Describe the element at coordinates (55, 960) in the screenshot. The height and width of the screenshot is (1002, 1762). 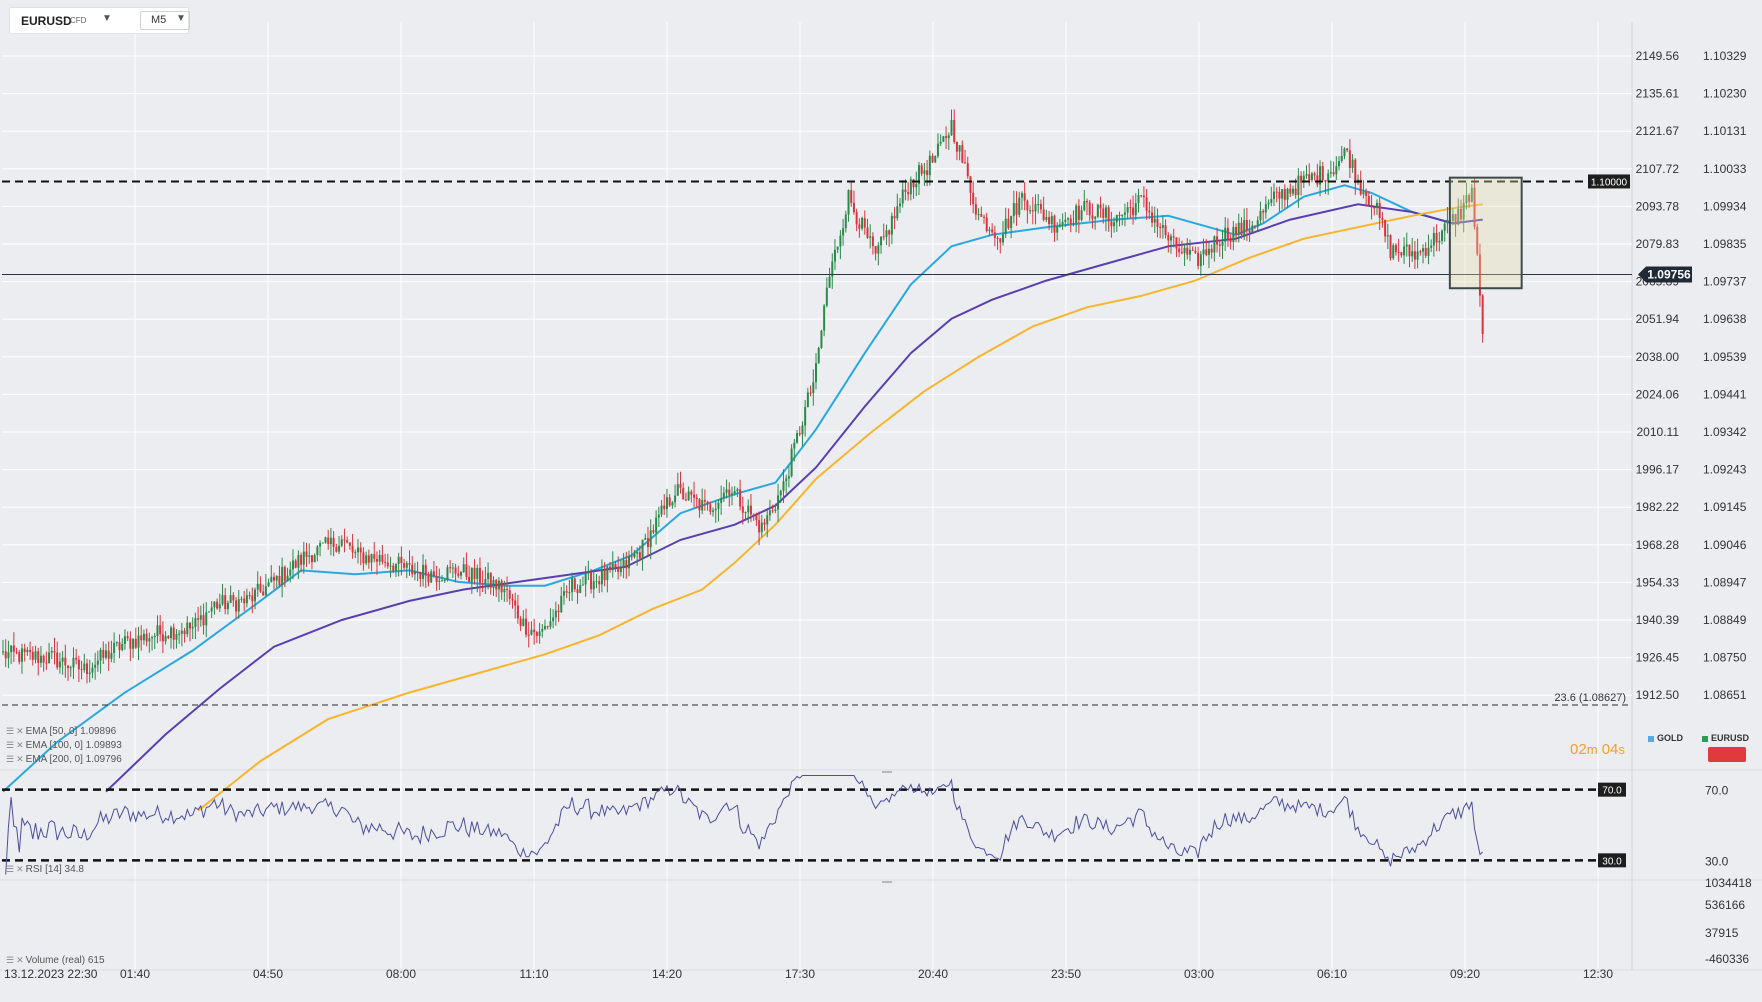
I see `volume-label: ☰ ✕ Volume (real) 615` at that location.